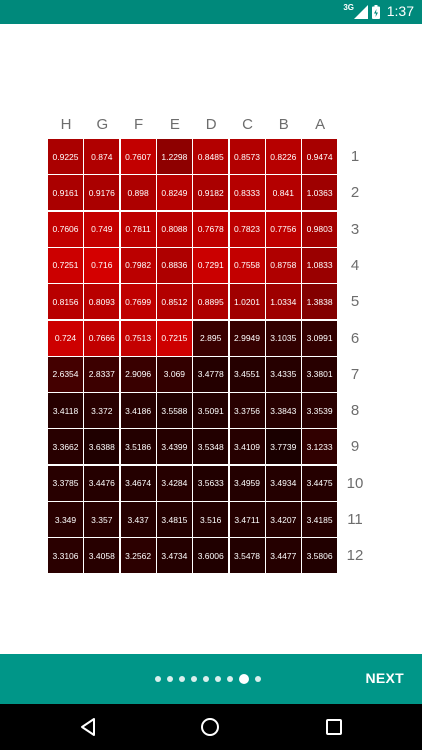  Describe the element at coordinates (65, 519) in the screenshot. I see `plate-well: 3.349` at that location.